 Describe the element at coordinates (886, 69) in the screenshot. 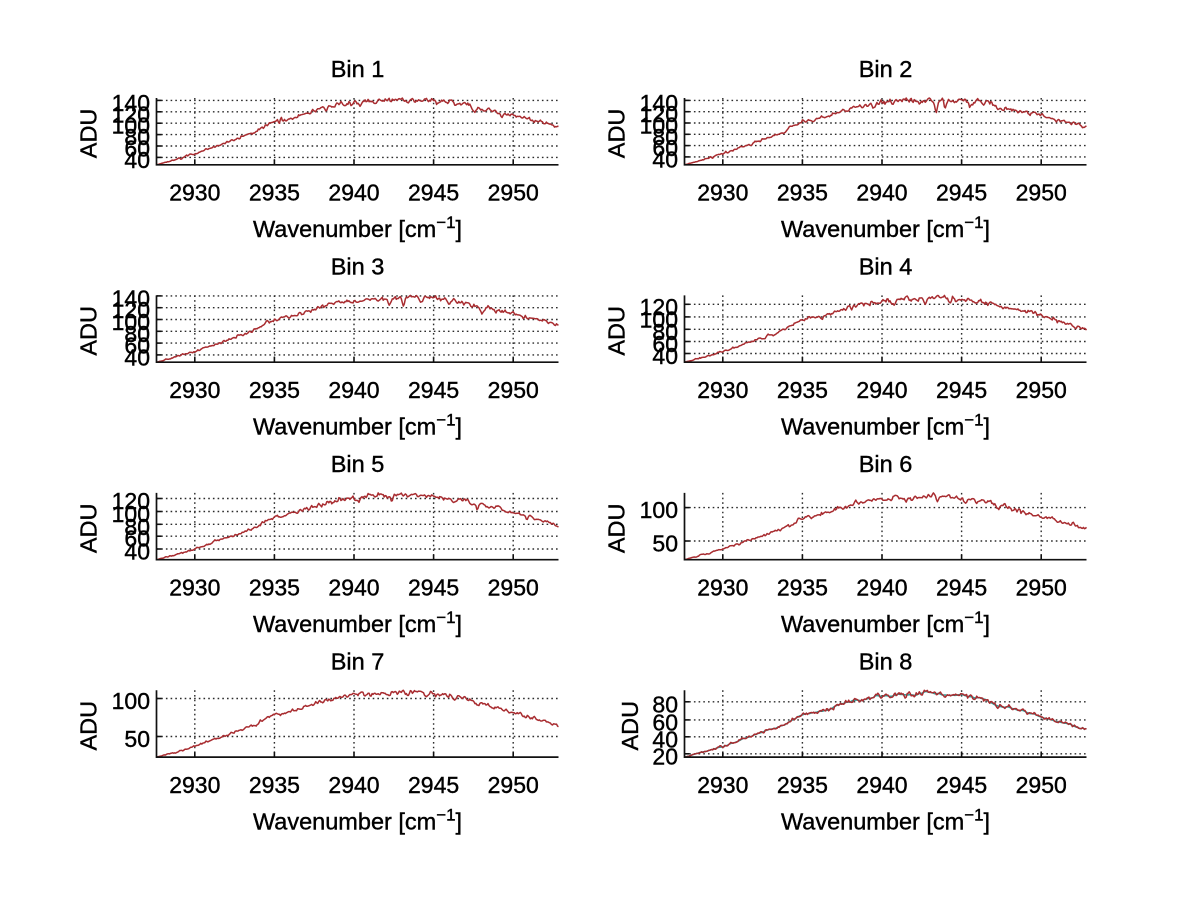

I see `svg-text: Bin 2` at that location.